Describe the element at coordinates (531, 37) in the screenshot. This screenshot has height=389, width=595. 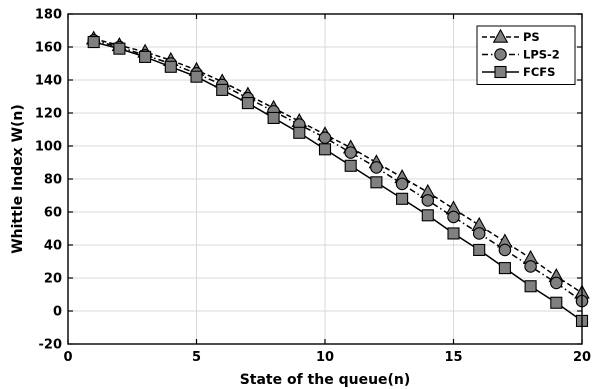
I see `legend-label-ps: PS` at that location.